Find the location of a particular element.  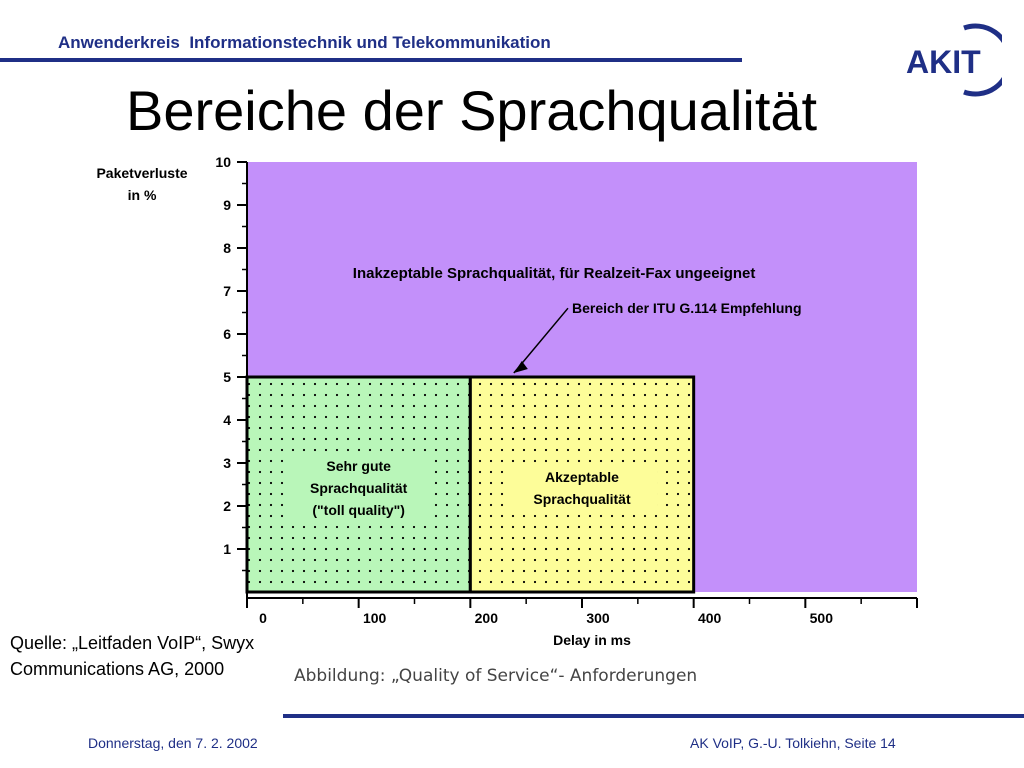

region-label-line: ("toll quality") is located at coordinates (358, 510).